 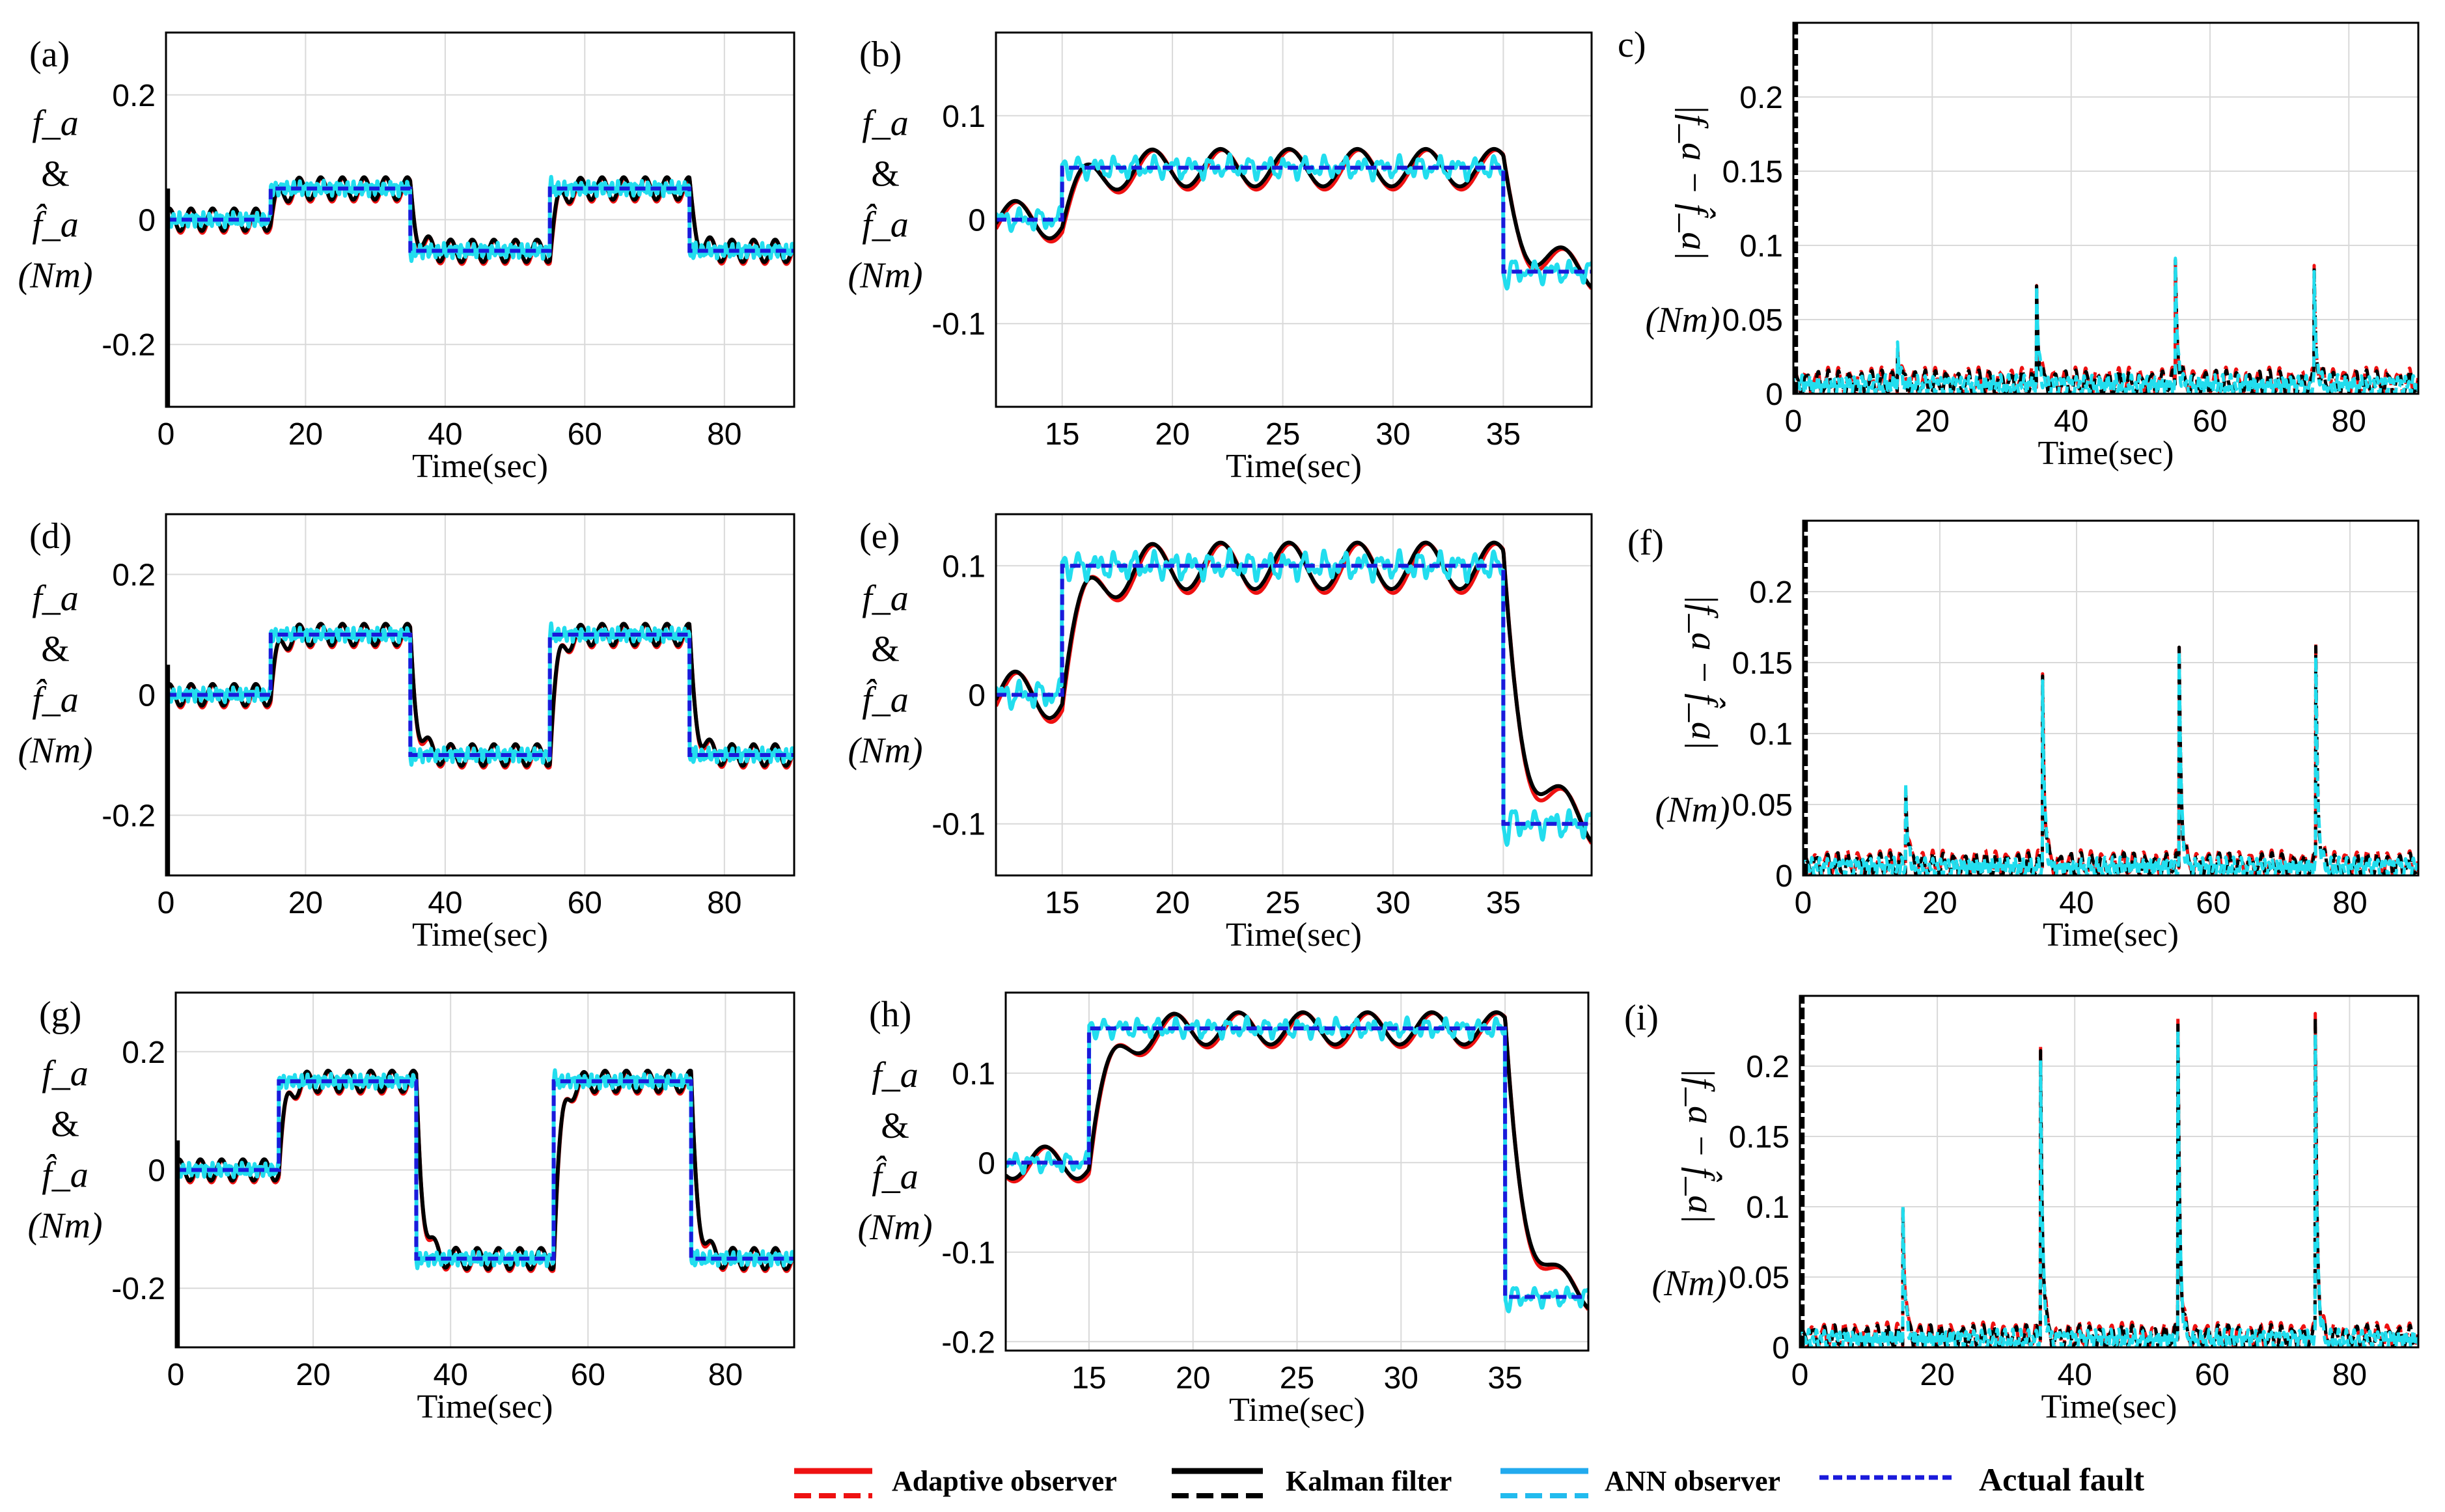 I want to click on series-actual-a, so click(x=480, y=219).